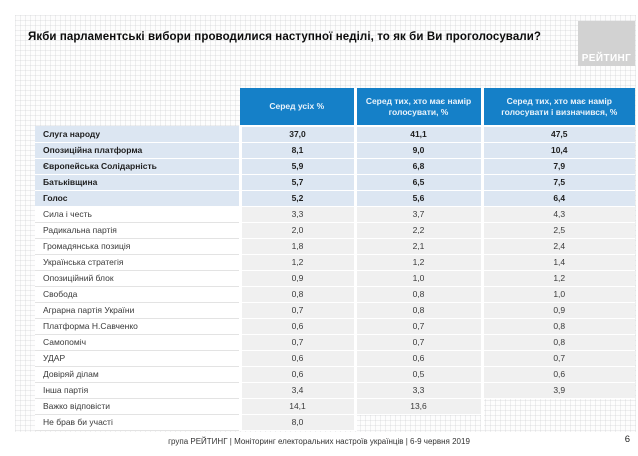 Image resolution: width=638 pixels, height=456 pixels. I want to click on table-row: Свобода 0,8 0,8 1,0, so click(335, 294).